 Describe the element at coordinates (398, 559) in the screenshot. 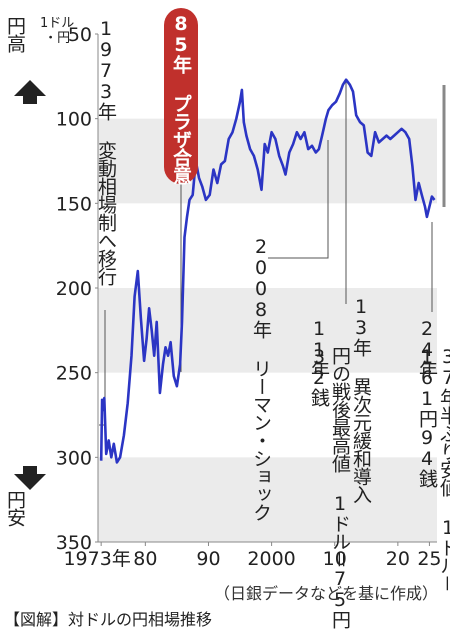

I see `x-tick-label-20: 20` at that location.